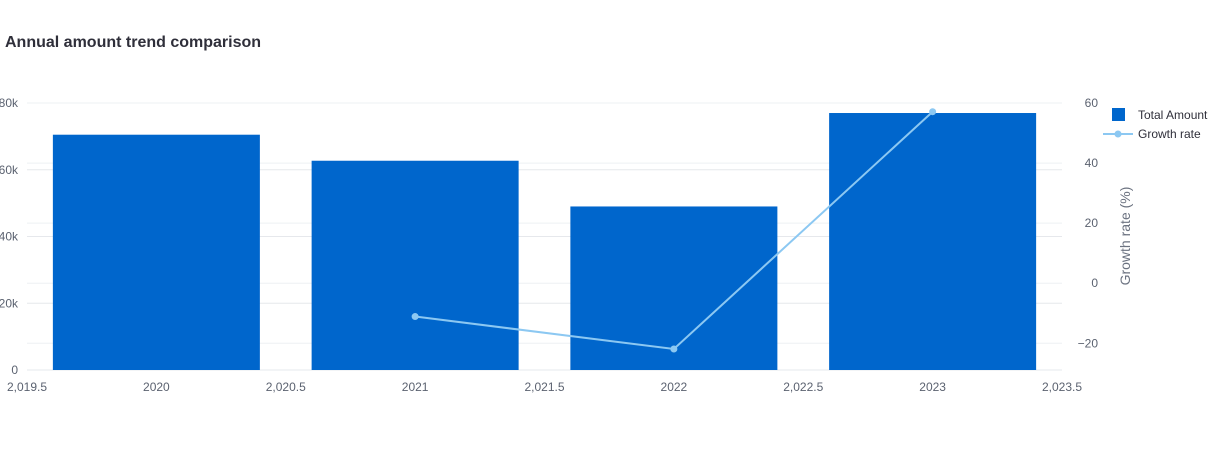  Describe the element at coordinates (156, 387) in the screenshot. I see `x-tick-label: 2020` at that location.